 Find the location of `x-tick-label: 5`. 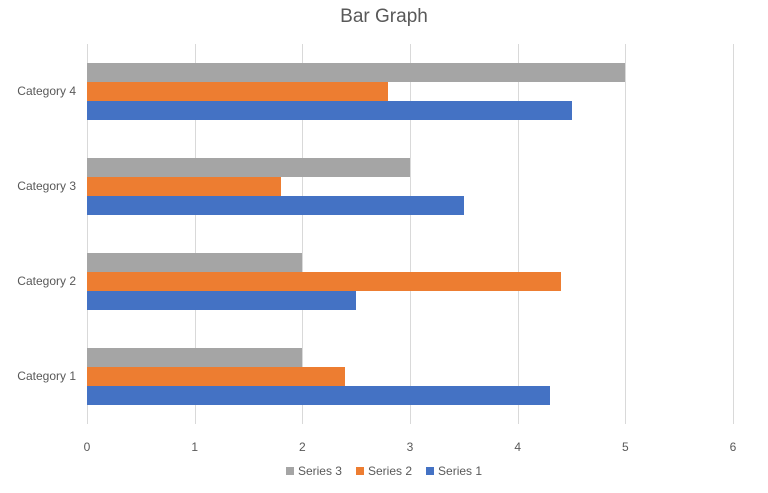

x-tick-label: 5 is located at coordinates (625, 447).